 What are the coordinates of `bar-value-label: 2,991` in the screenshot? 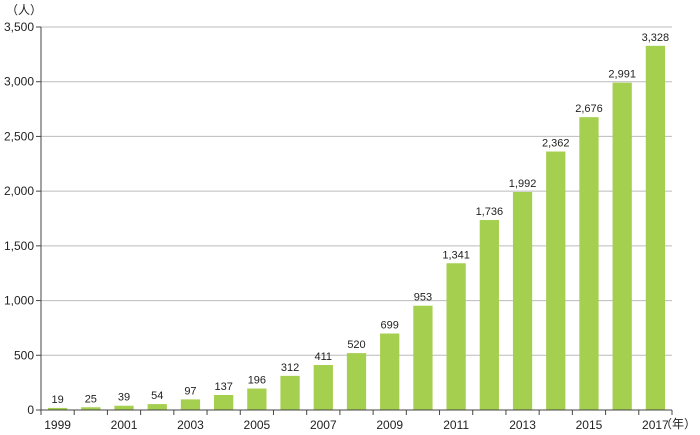 It's located at (622, 75).